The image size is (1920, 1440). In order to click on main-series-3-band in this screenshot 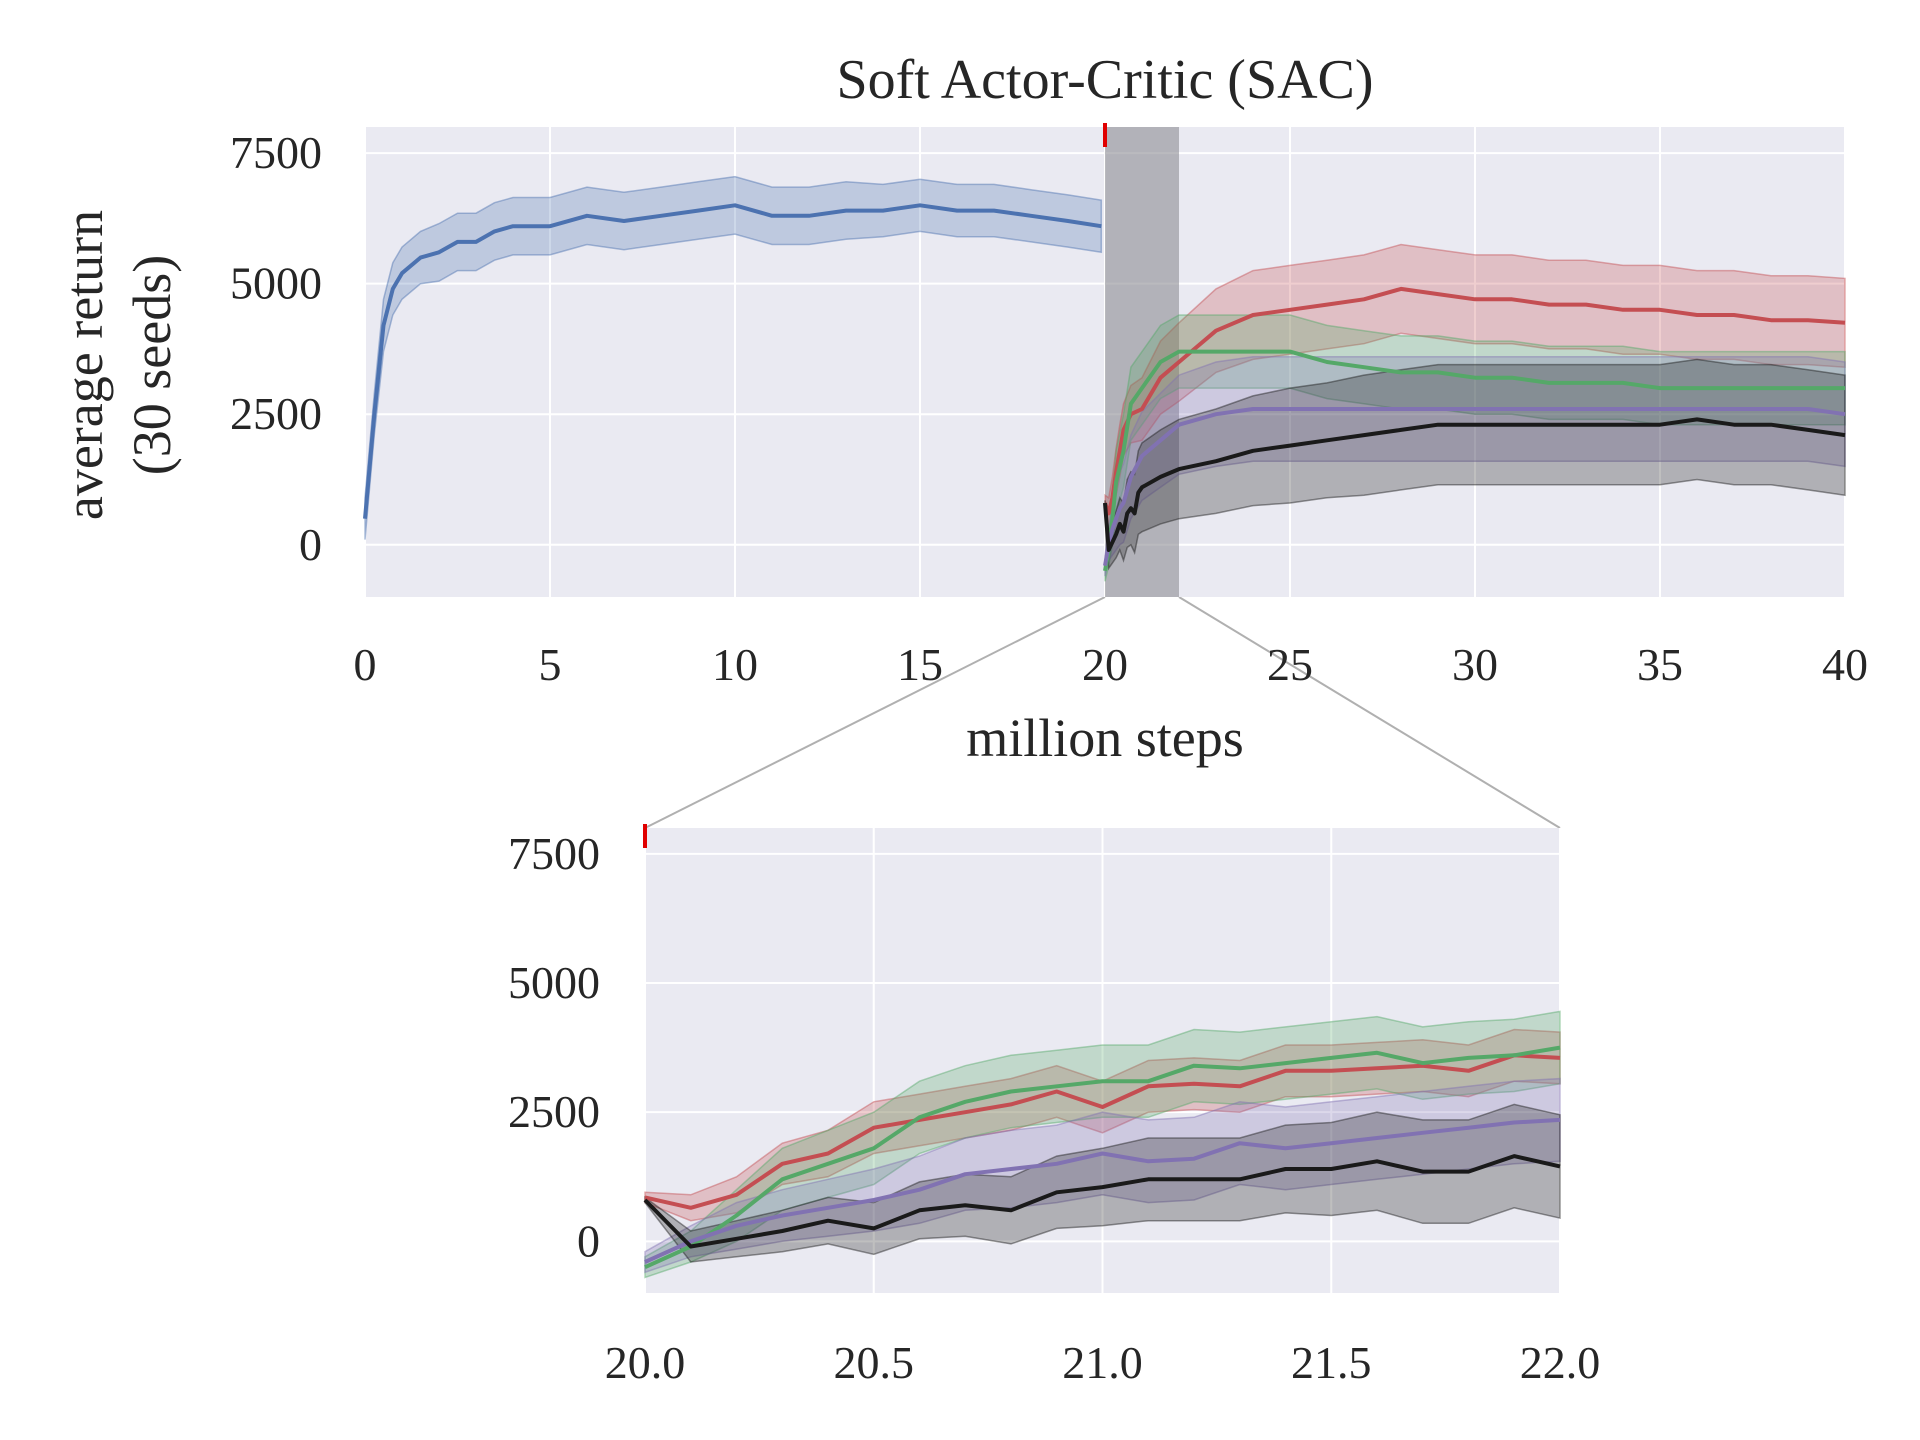, I will do `click(1475, 466)`.